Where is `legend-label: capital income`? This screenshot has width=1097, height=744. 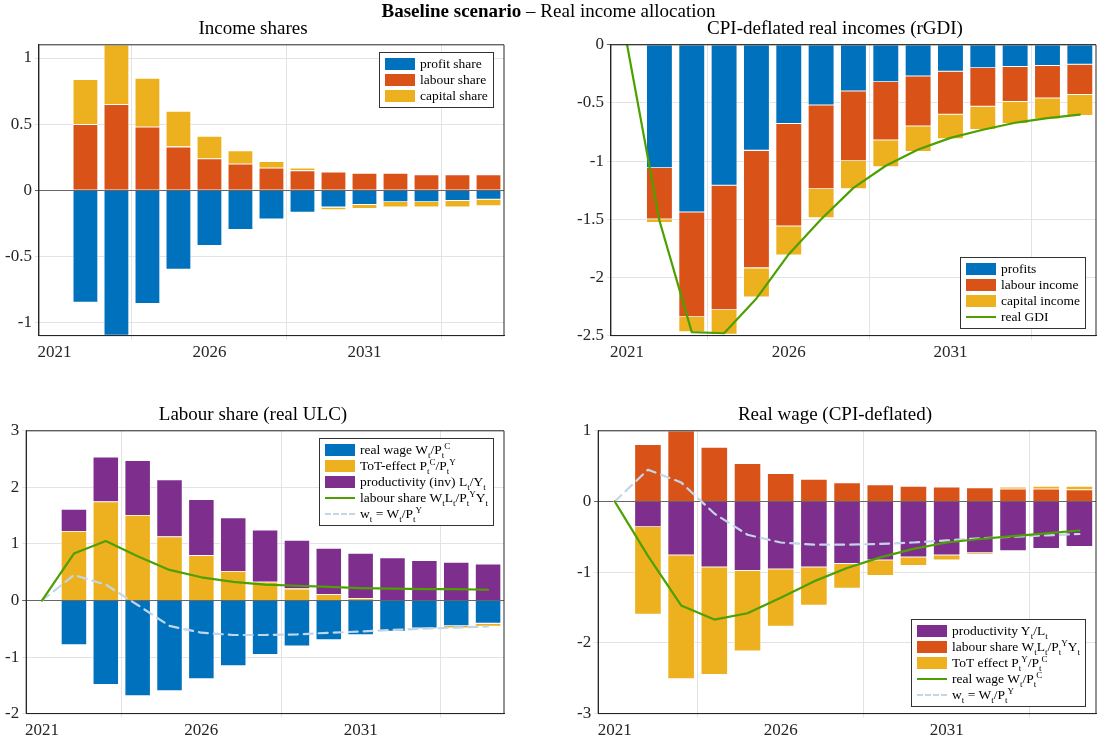 legend-label: capital income is located at coordinates (1041, 301).